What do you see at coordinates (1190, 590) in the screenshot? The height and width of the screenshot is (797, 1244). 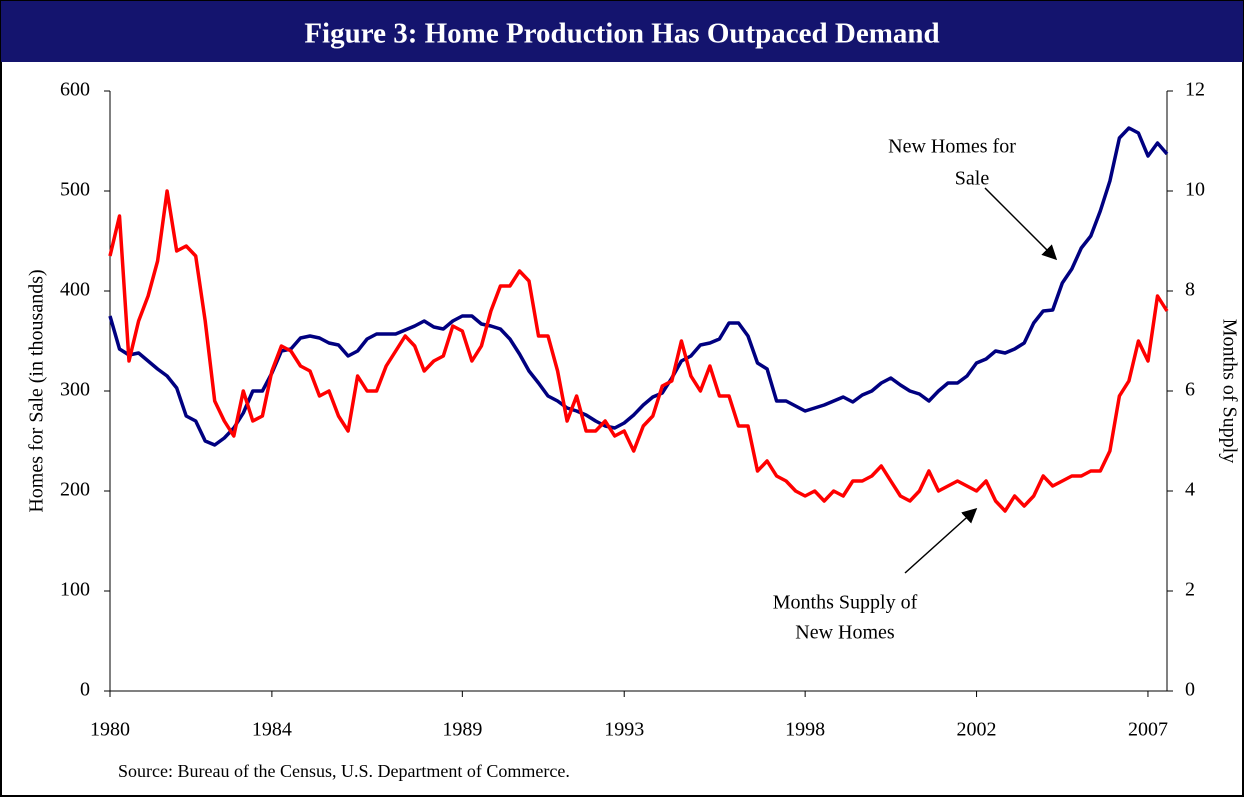 I see `y2-tick-label: 2` at bounding box center [1190, 590].